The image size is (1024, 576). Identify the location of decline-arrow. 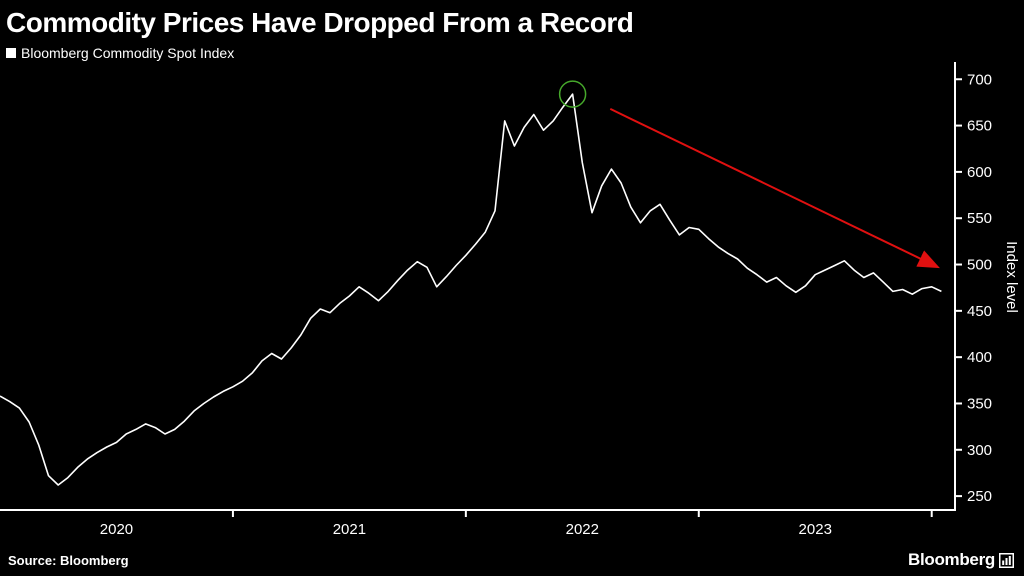
(774, 188).